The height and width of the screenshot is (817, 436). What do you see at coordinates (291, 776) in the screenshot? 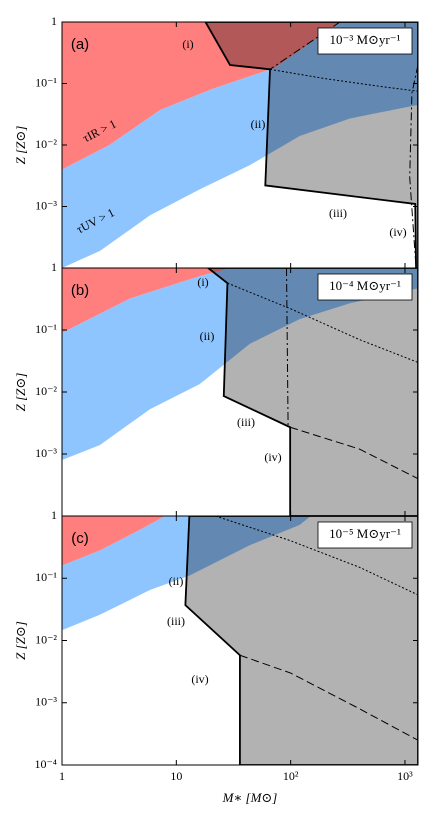
I see `x-tick-label: 10²` at bounding box center [291, 776].